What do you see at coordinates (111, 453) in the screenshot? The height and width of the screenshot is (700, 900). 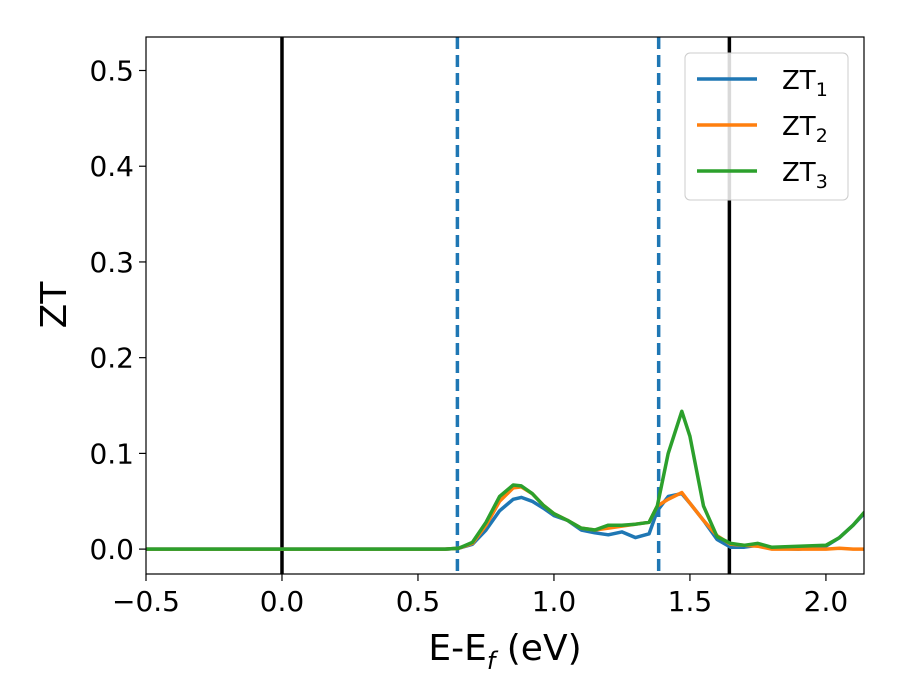 I see `y-tick-label: 0.1` at bounding box center [111, 453].